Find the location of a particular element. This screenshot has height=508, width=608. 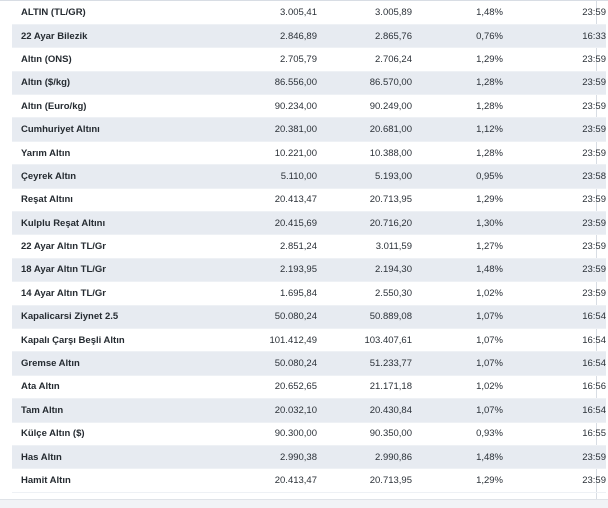

gold-type-name: Hamit Altın is located at coordinates (101, 480).